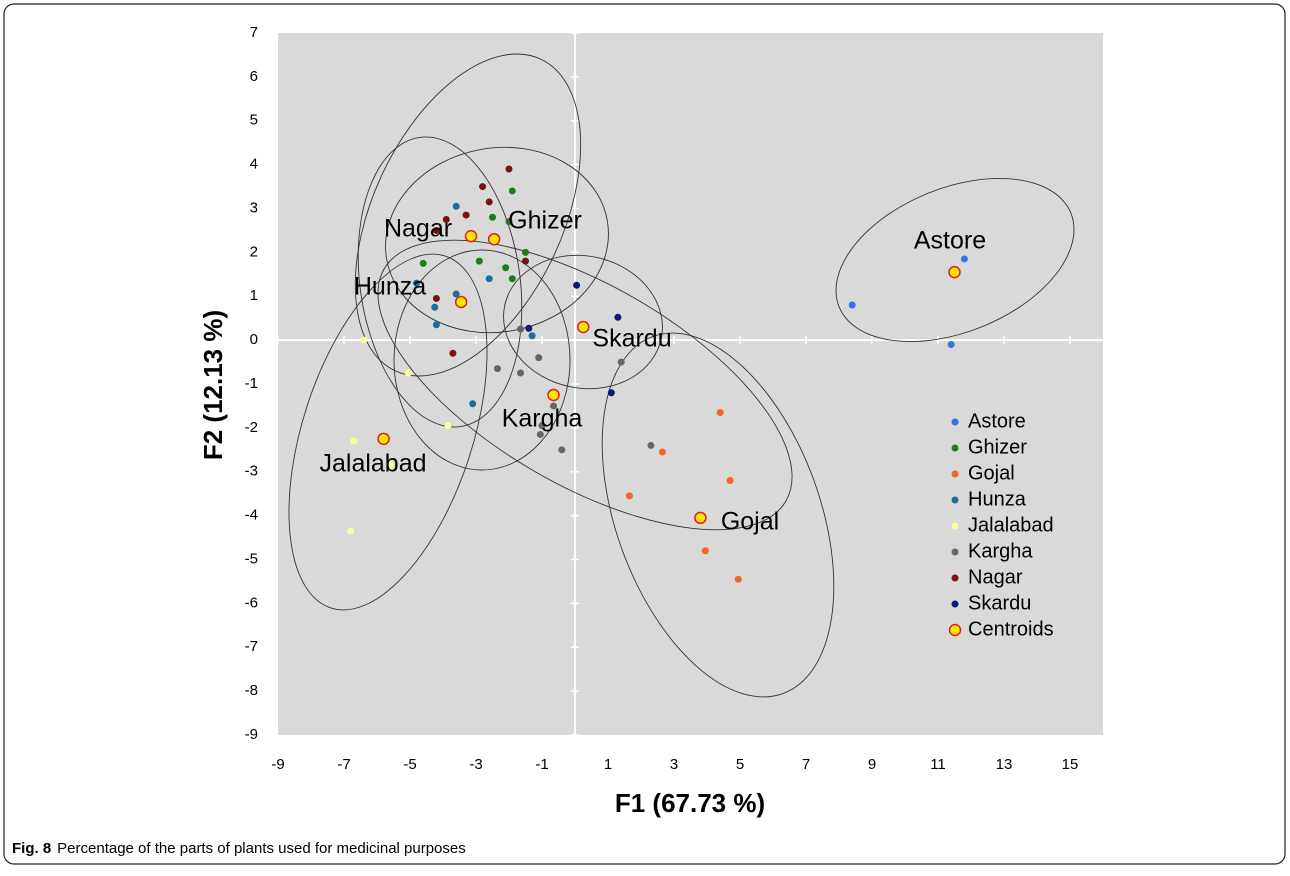 The height and width of the screenshot is (876, 1290). Describe the element at coordinates (995, 577) in the screenshot. I see `legend-label: Nagar` at that location.